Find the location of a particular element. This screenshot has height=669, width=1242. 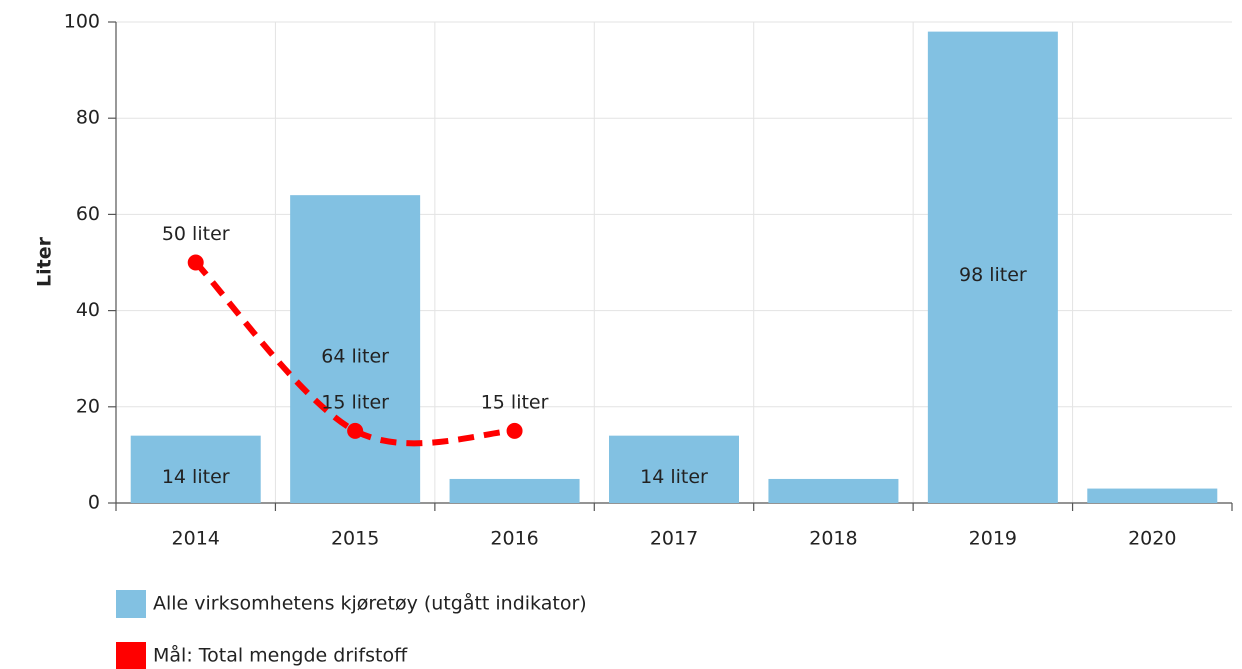

x-tick-label: 2014 is located at coordinates (196, 539).